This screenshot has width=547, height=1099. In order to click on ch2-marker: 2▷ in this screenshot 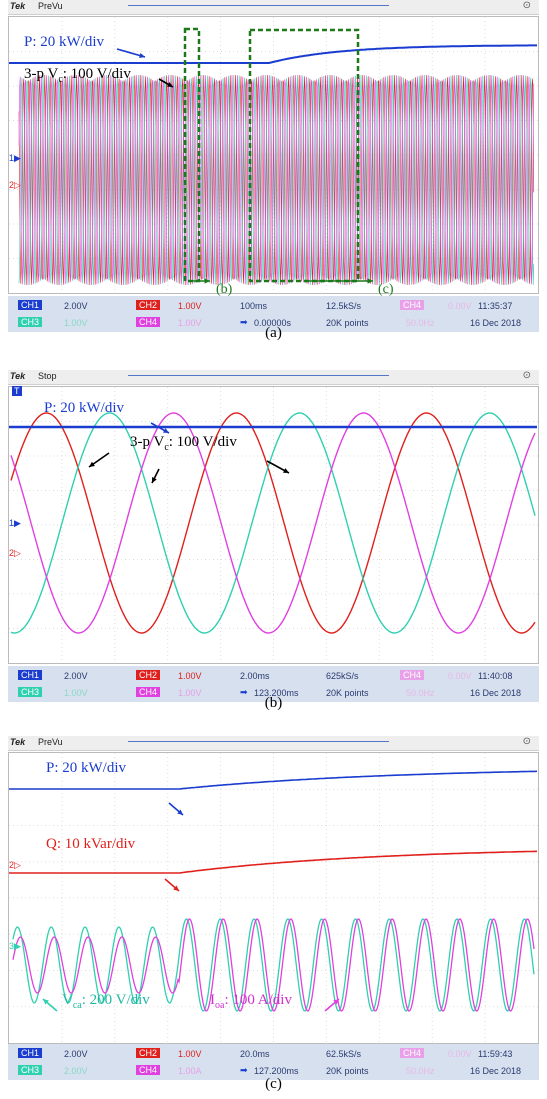, I will do `click(15, 185)`.